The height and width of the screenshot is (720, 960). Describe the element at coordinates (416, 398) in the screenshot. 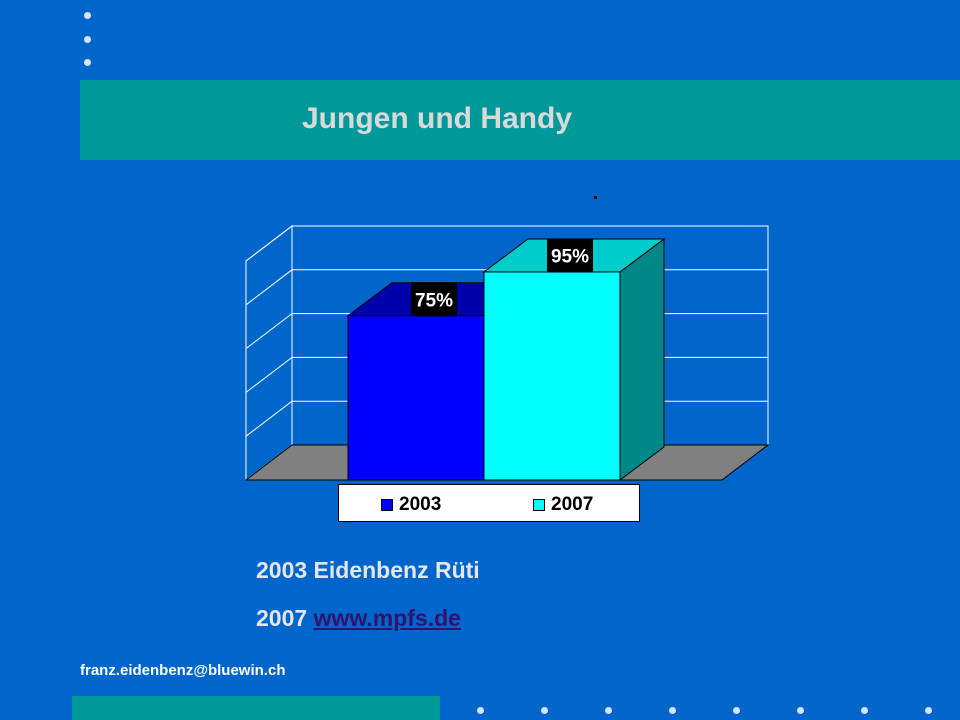

I see `bar-2003` at that location.